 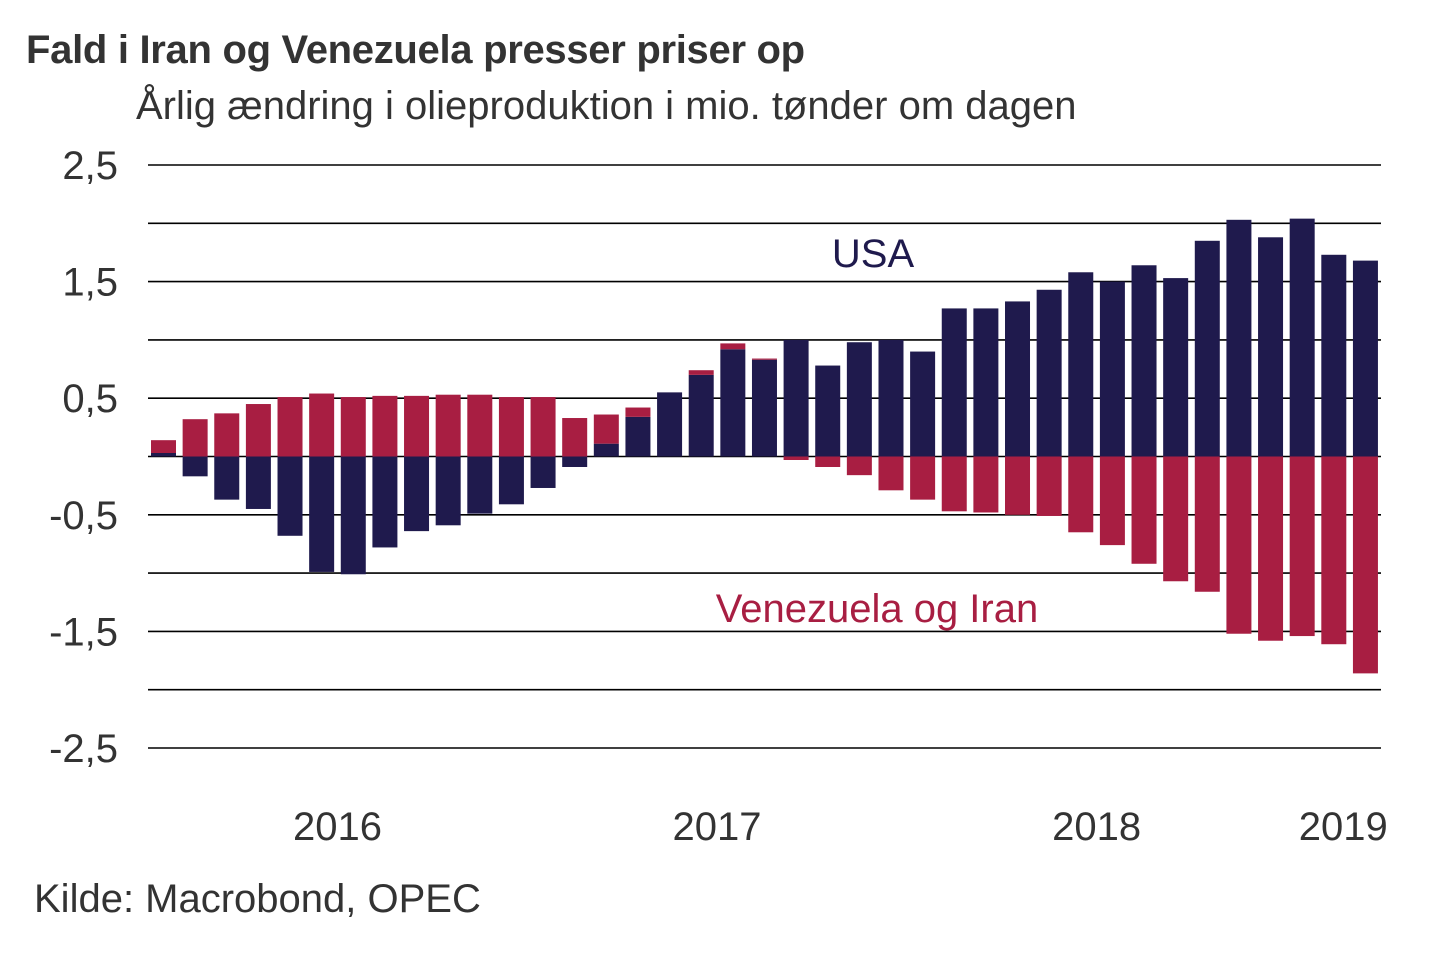 What do you see at coordinates (257, 899) in the screenshot?
I see `source-note: Kilde: Macrobond, OPEC` at bounding box center [257, 899].